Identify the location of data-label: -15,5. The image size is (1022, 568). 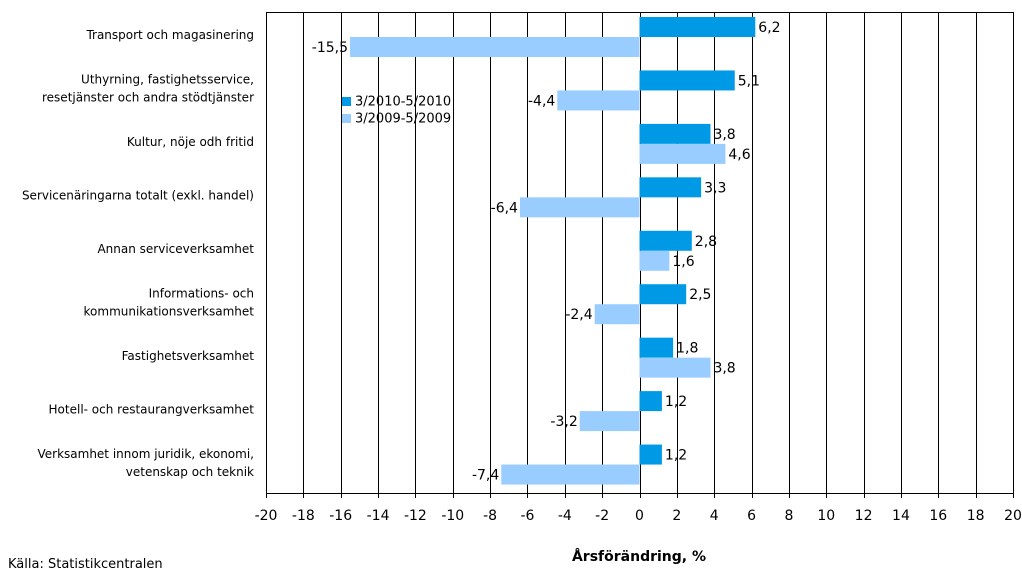
(330, 48).